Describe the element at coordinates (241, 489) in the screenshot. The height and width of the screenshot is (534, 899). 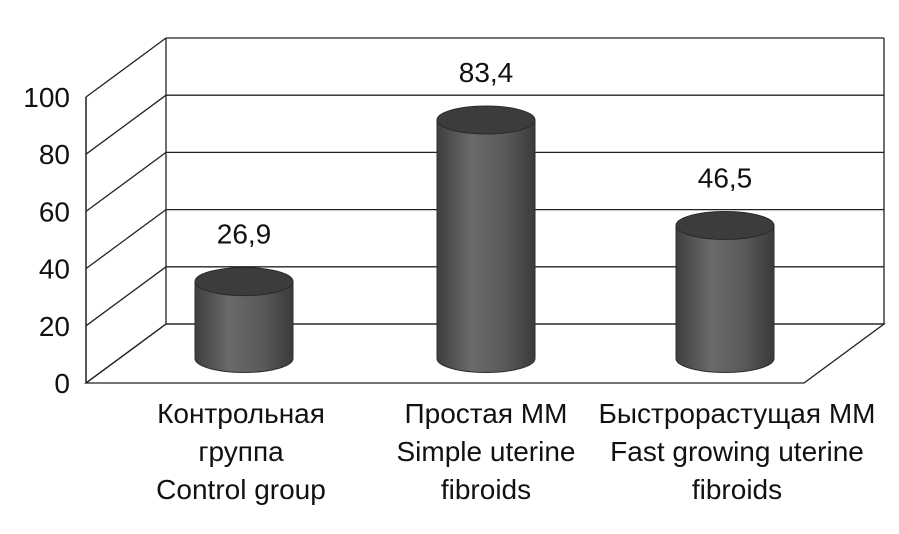
I see `x-category-line: Control group` at that location.